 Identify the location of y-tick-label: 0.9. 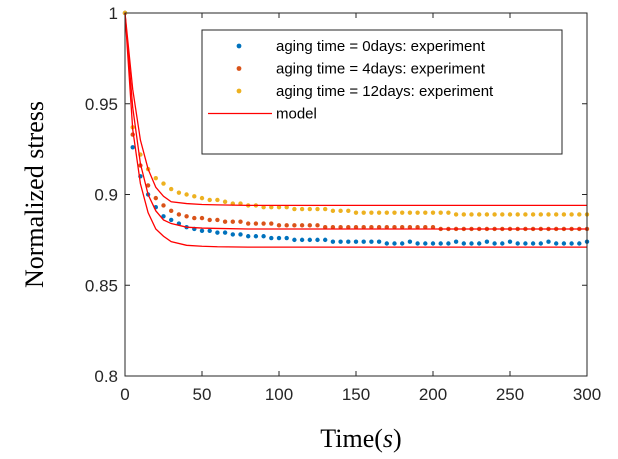
(106, 195).